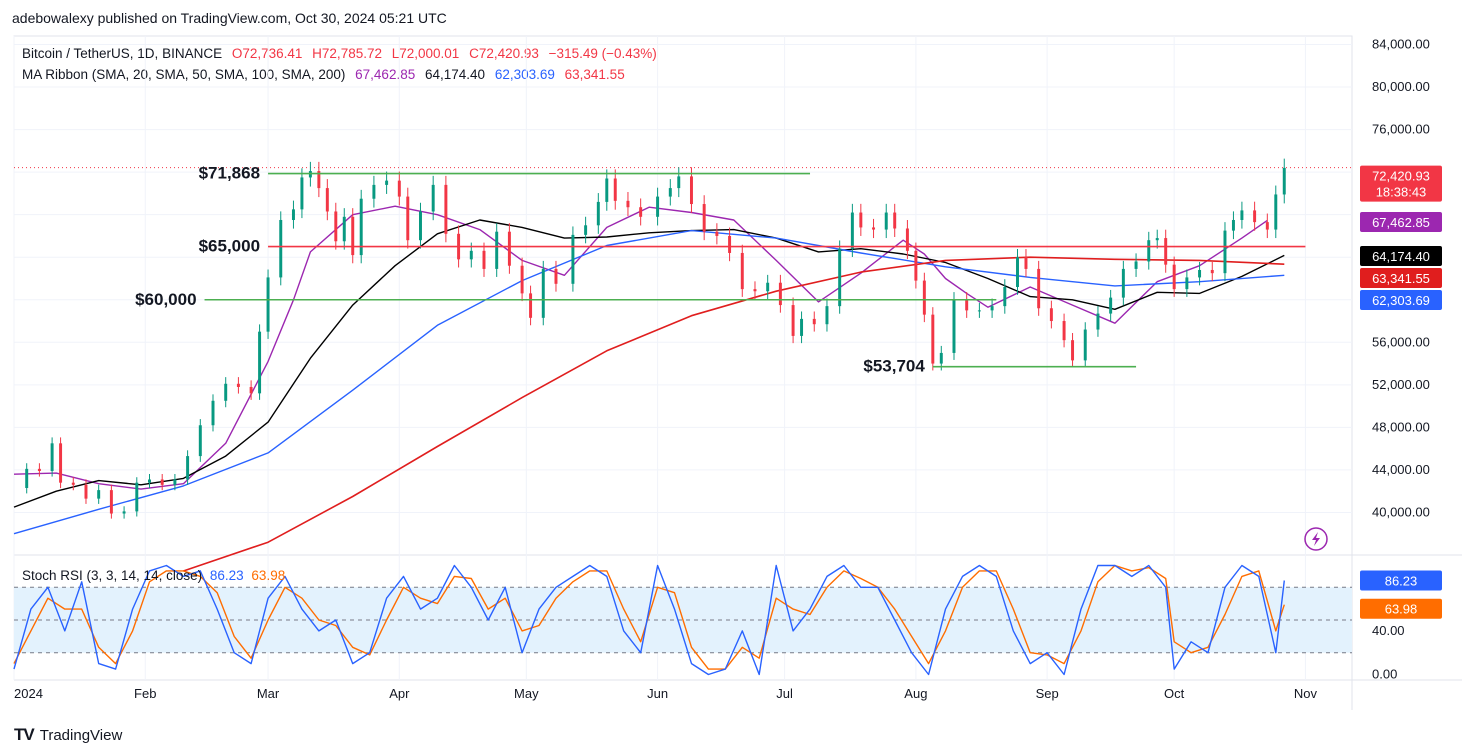 The image size is (1462, 756). Describe the element at coordinates (504, 53) in the screenshot. I see `close-value: C72,420.93` at that location.